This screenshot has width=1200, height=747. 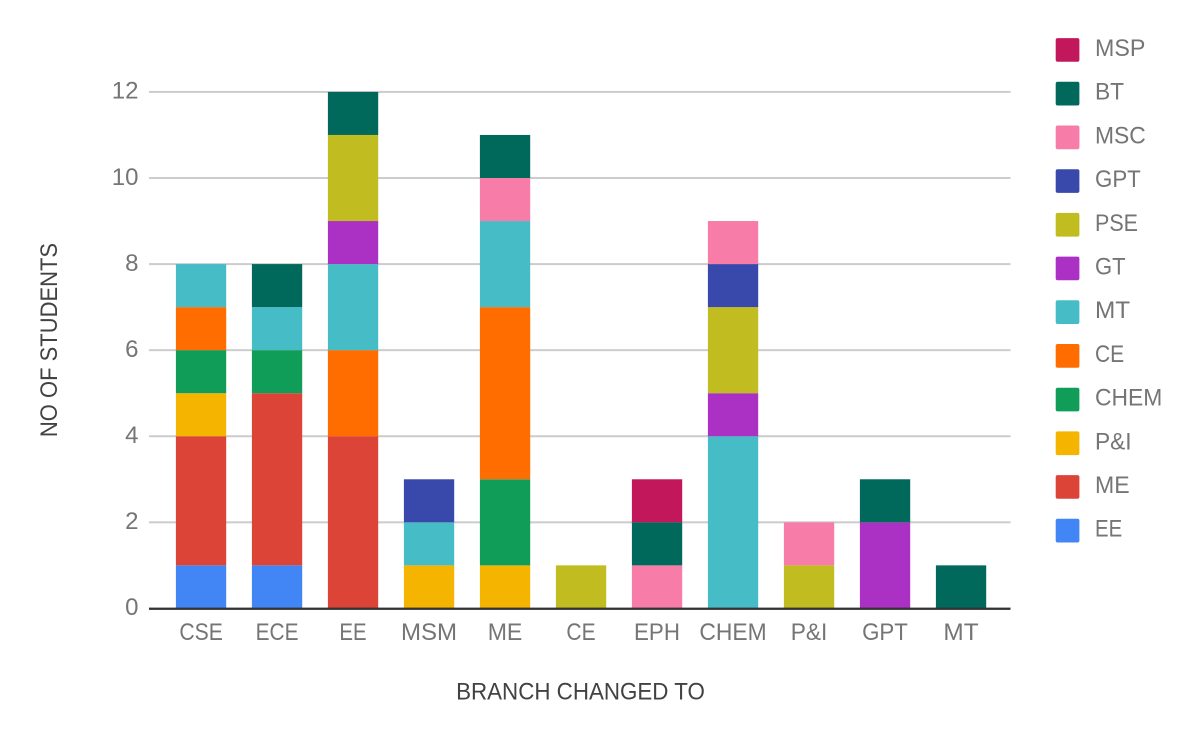 I want to click on svg-text: EPH, so click(x=657, y=632).